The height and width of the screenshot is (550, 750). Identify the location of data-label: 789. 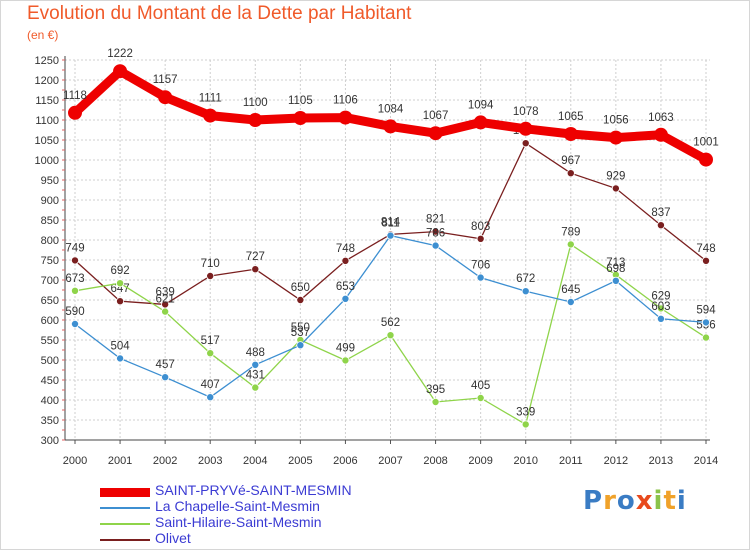
(570, 232).